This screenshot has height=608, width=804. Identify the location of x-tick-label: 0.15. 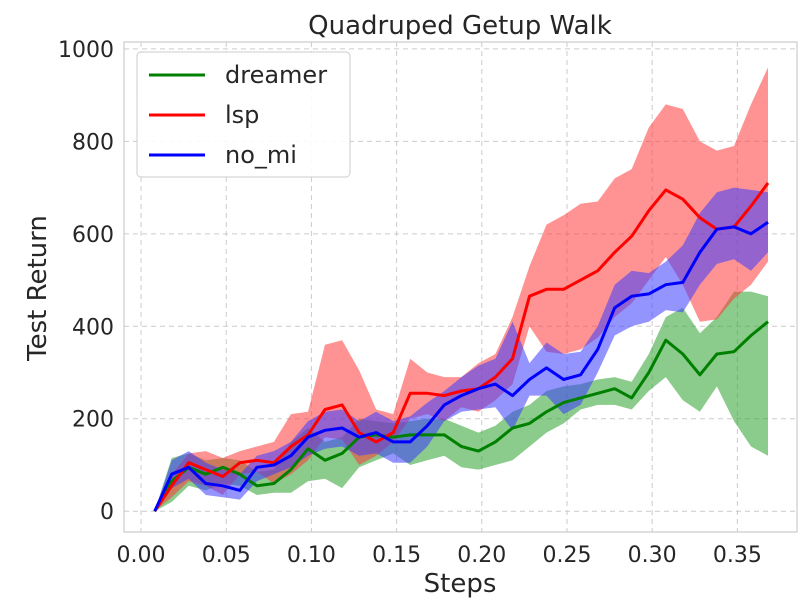
(396, 555).